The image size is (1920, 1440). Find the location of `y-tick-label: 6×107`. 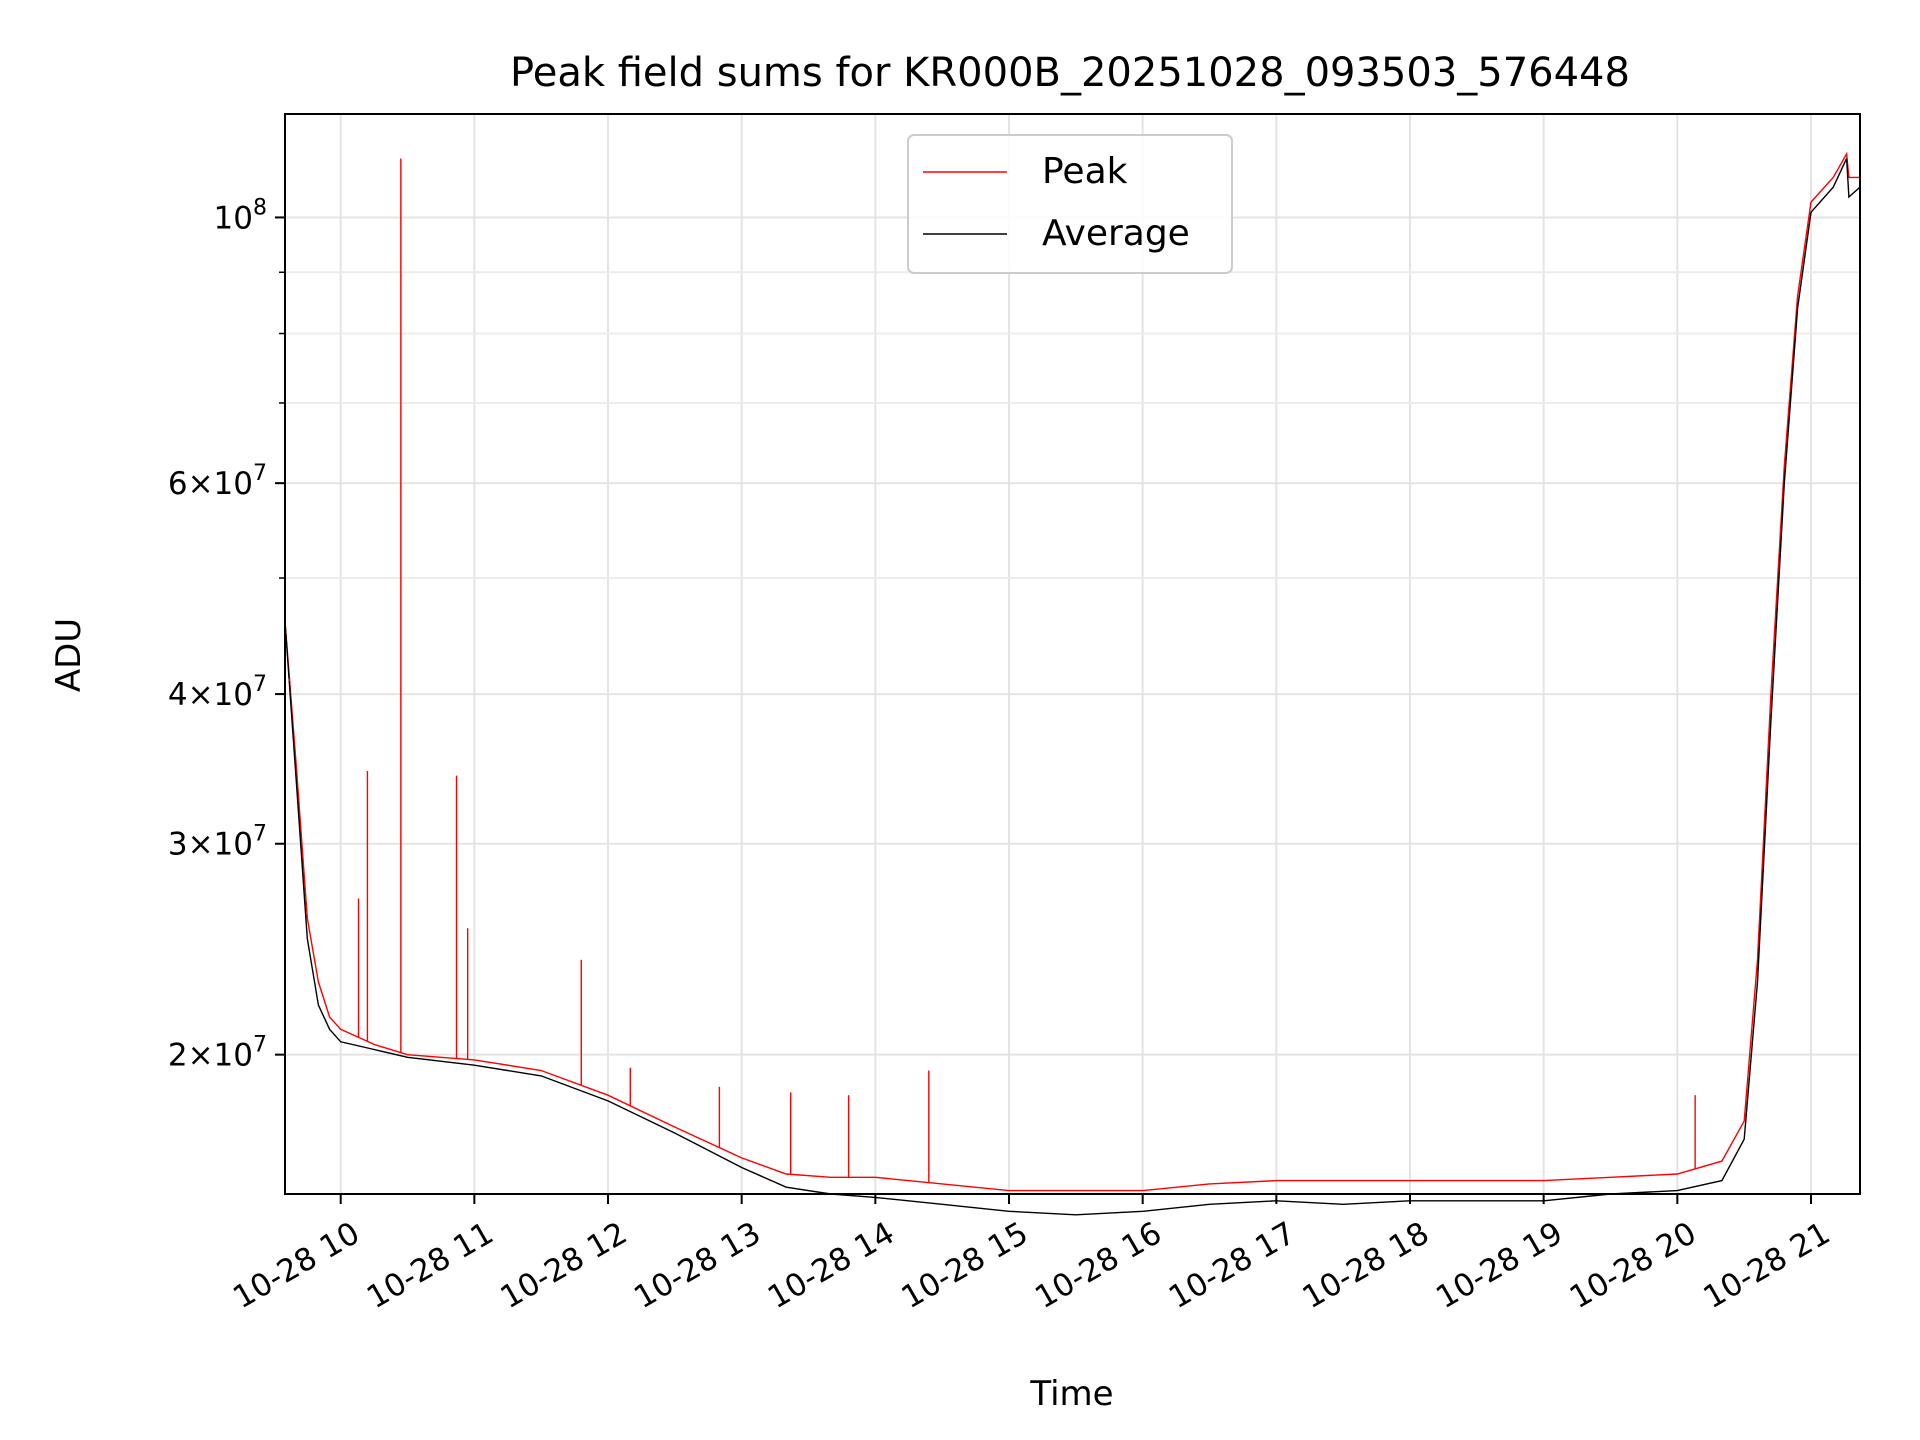

y-tick-label: 6×107 is located at coordinates (217, 481).